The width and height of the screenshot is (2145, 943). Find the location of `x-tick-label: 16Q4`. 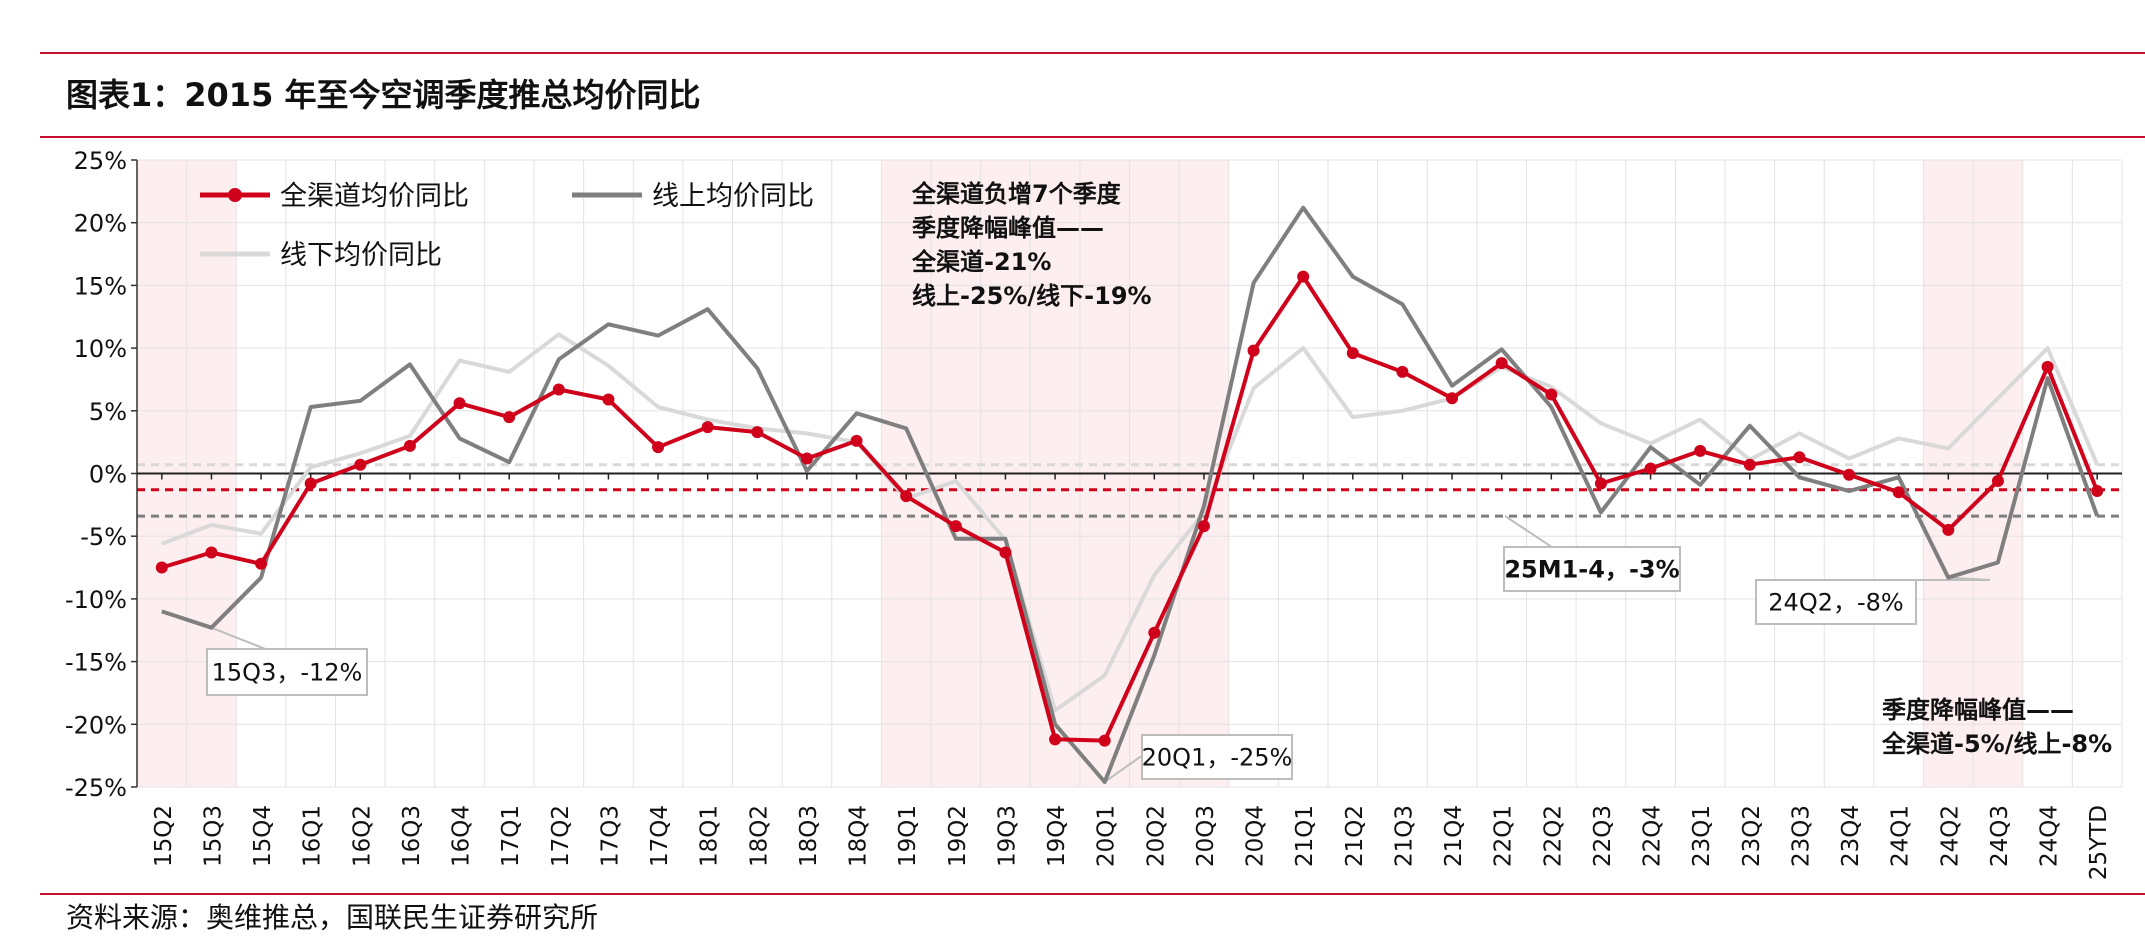

x-tick-label: 16Q4 is located at coordinates (462, 836).